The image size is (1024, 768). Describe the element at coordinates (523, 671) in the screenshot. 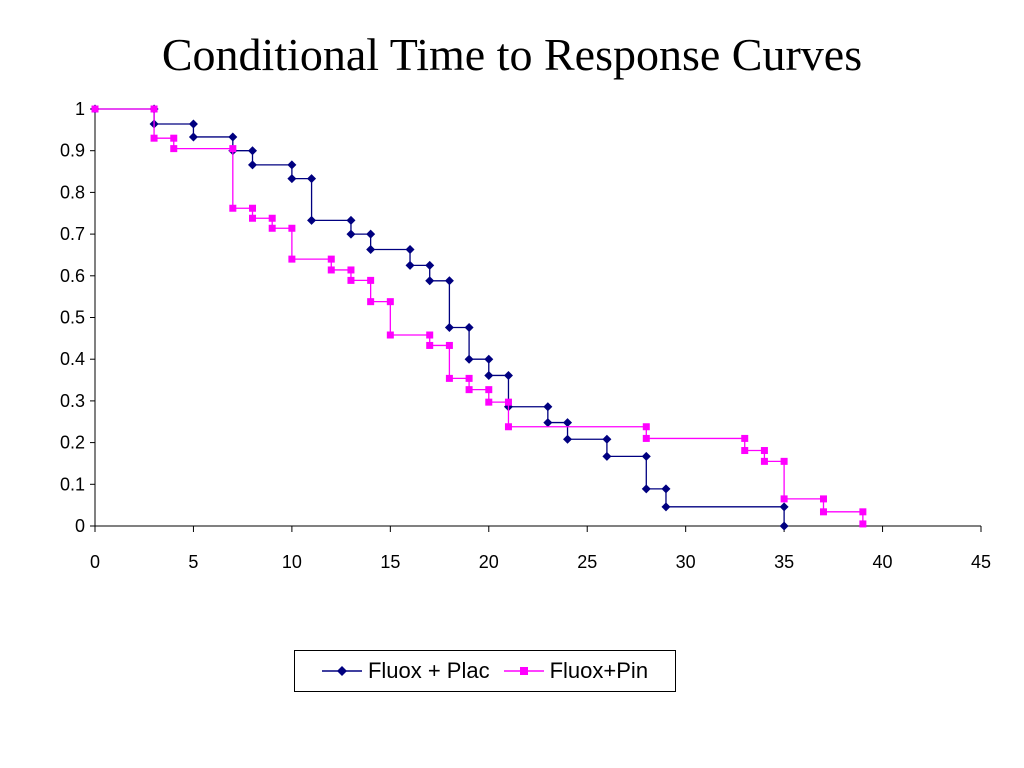

I see `legend-marker-square-icon` at that location.